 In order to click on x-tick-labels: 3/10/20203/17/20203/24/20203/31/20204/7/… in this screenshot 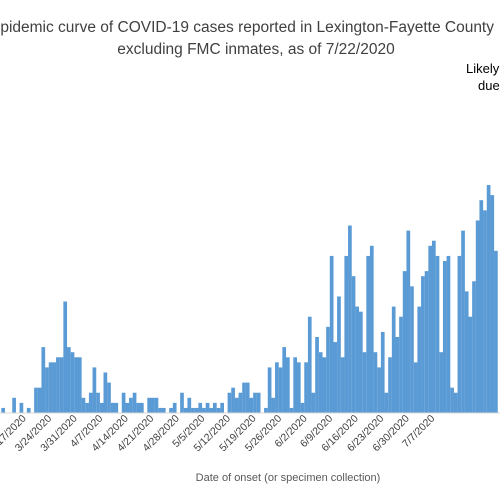, I will do `click(219, 434)`.